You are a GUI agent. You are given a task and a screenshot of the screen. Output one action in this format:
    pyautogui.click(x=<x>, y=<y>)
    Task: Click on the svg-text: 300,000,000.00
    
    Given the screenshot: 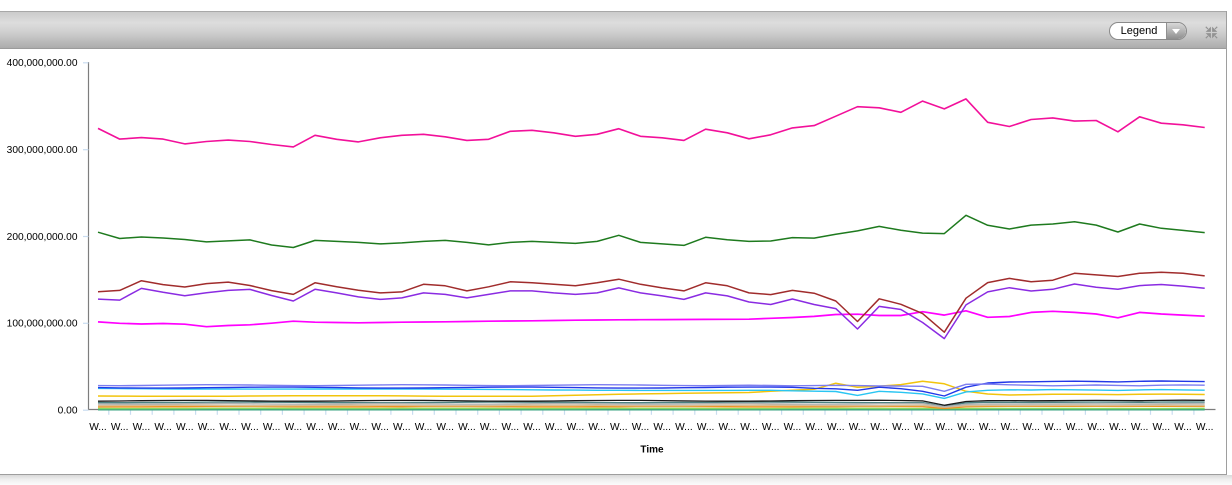 What is the action you would take?
    pyautogui.click(x=42, y=150)
    